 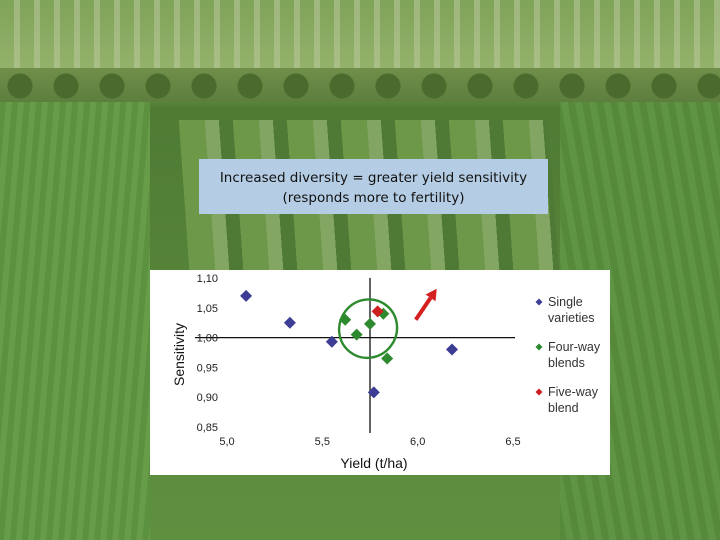 I want to click on chart-annotations, so click(x=387, y=324).